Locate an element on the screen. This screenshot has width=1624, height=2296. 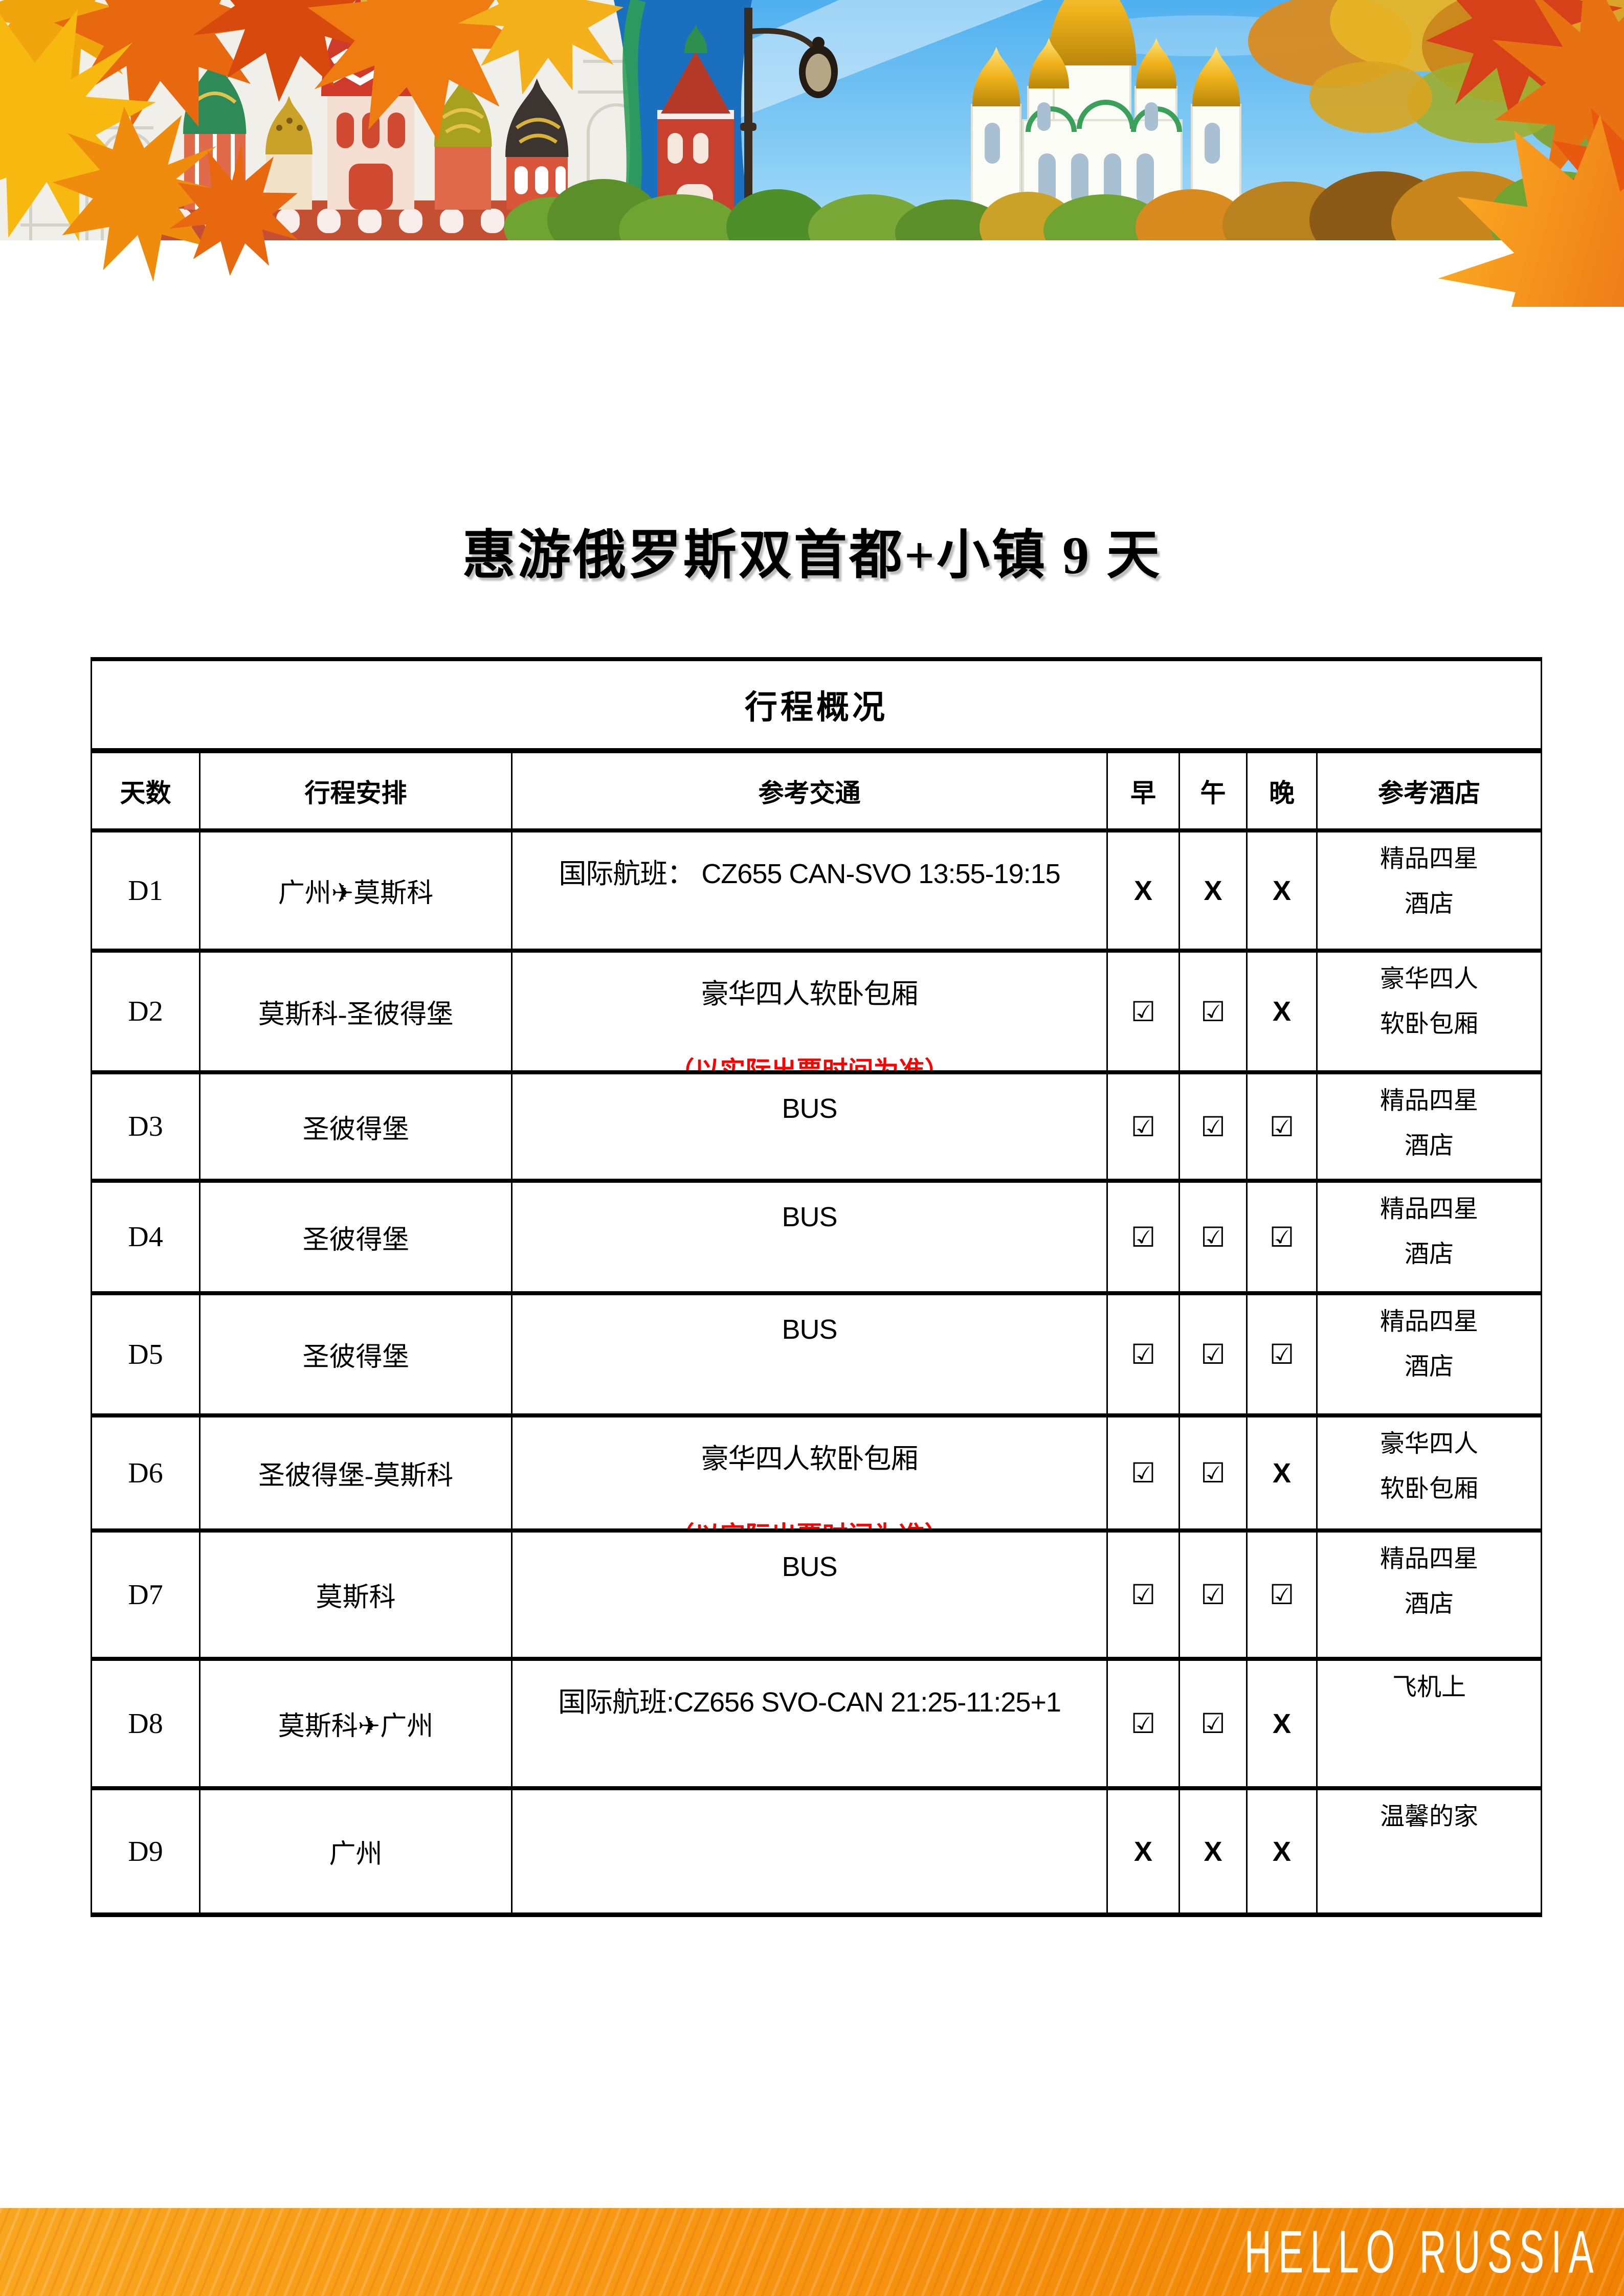
col-header-day: 天数 is located at coordinates (146, 792).